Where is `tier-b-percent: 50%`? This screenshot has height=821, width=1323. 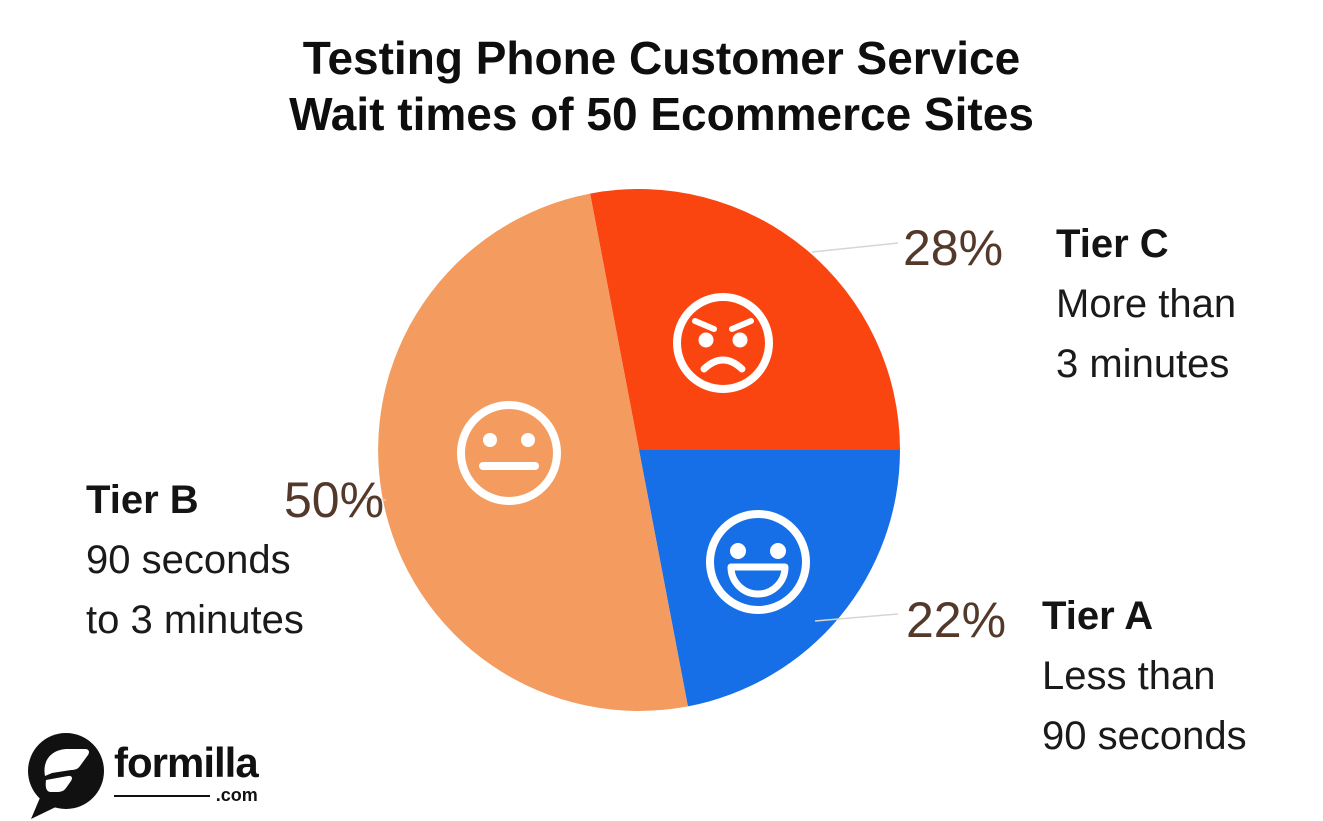 tier-b-percent: 50% is located at coordinates (334, 500).